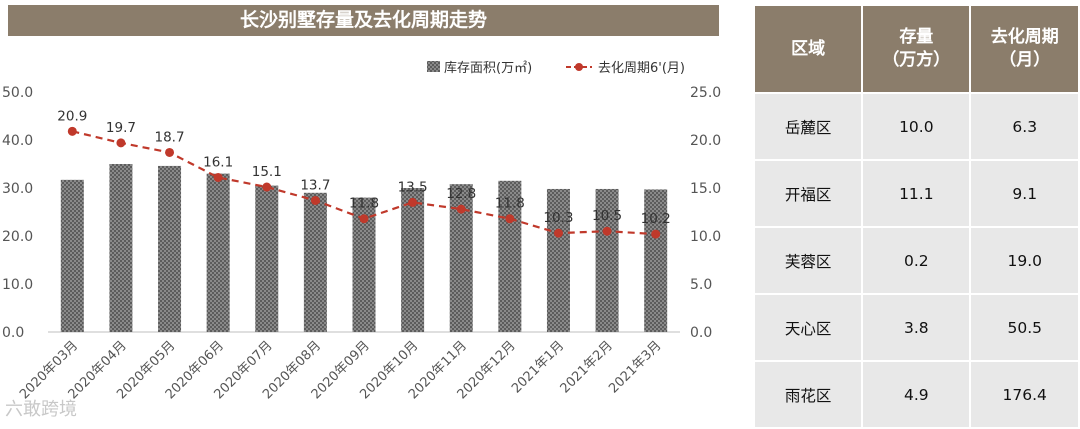 The height and width of the screenshot is (429, 1080). Describe the element at coordinates (809, 127) in the screenshot. I see `table-cell: 岳麓区` at that location.